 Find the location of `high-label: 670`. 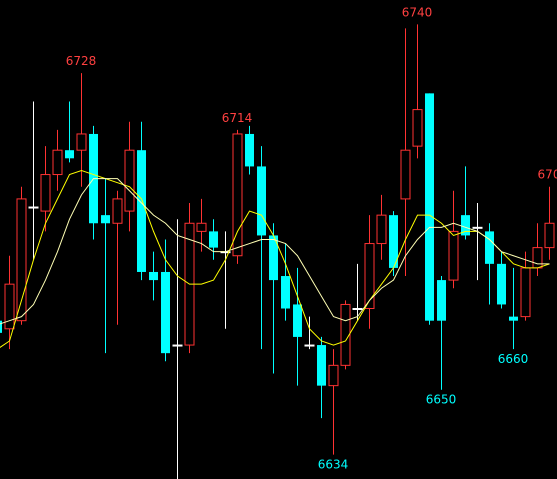

high-label: 670 is located at coordinates (547, 175).